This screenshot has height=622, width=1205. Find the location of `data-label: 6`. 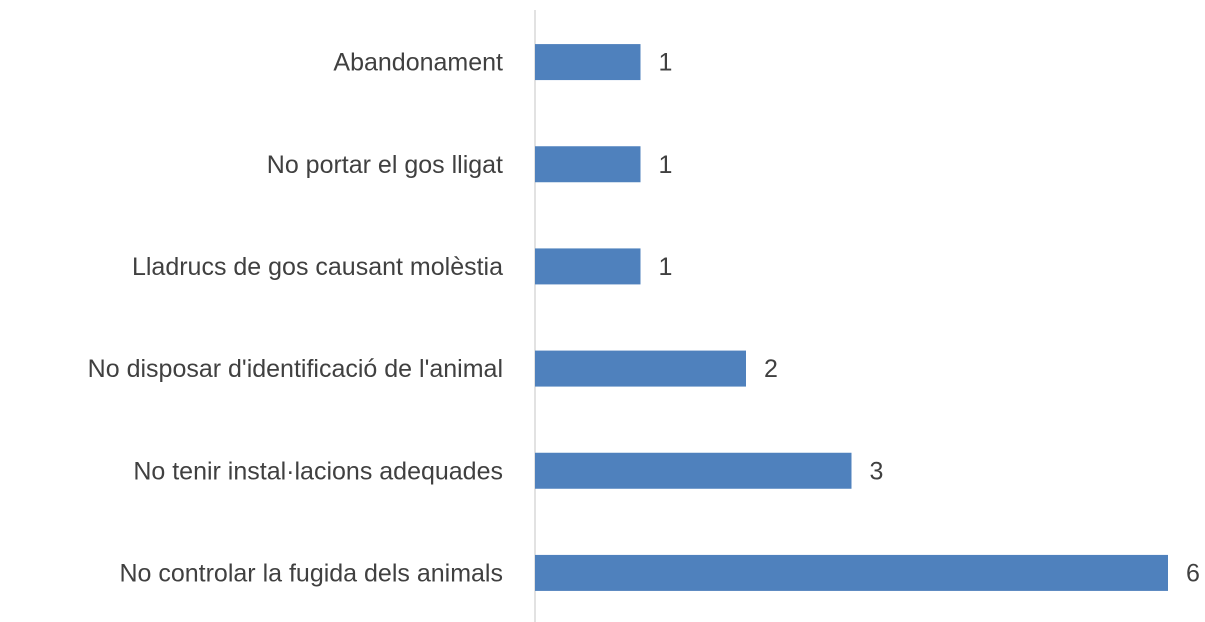

data-label: 6 is located at coordinates (1193, 574).